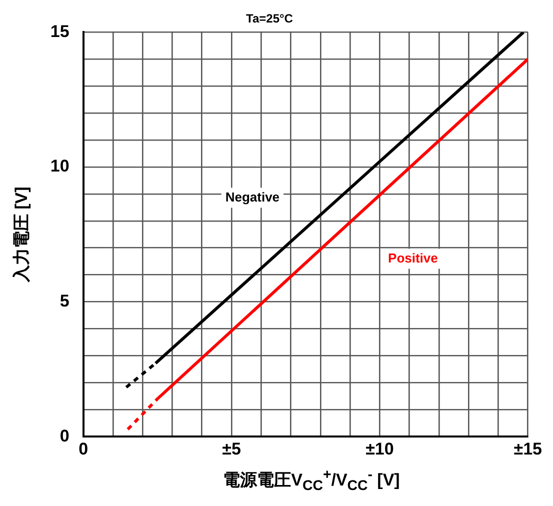  Describe the element at coordinates (311, 480) in the screenshot. I see `x-axis-title: 電源電圧V$_{CC}$$^{+}$/V$_{CC}$$^{-}$ [V]` at that location.